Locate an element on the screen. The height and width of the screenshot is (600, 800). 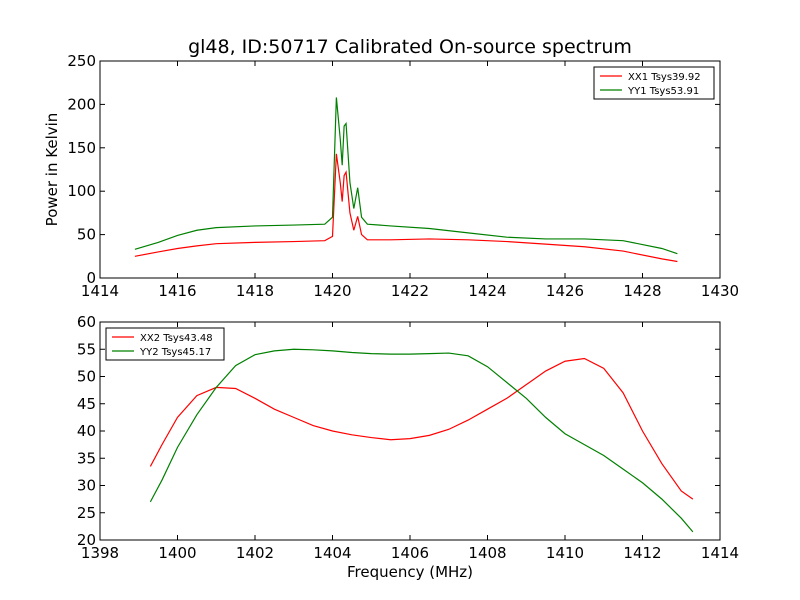
x-tick-label: 1426 is located at coordinates (565, 291).